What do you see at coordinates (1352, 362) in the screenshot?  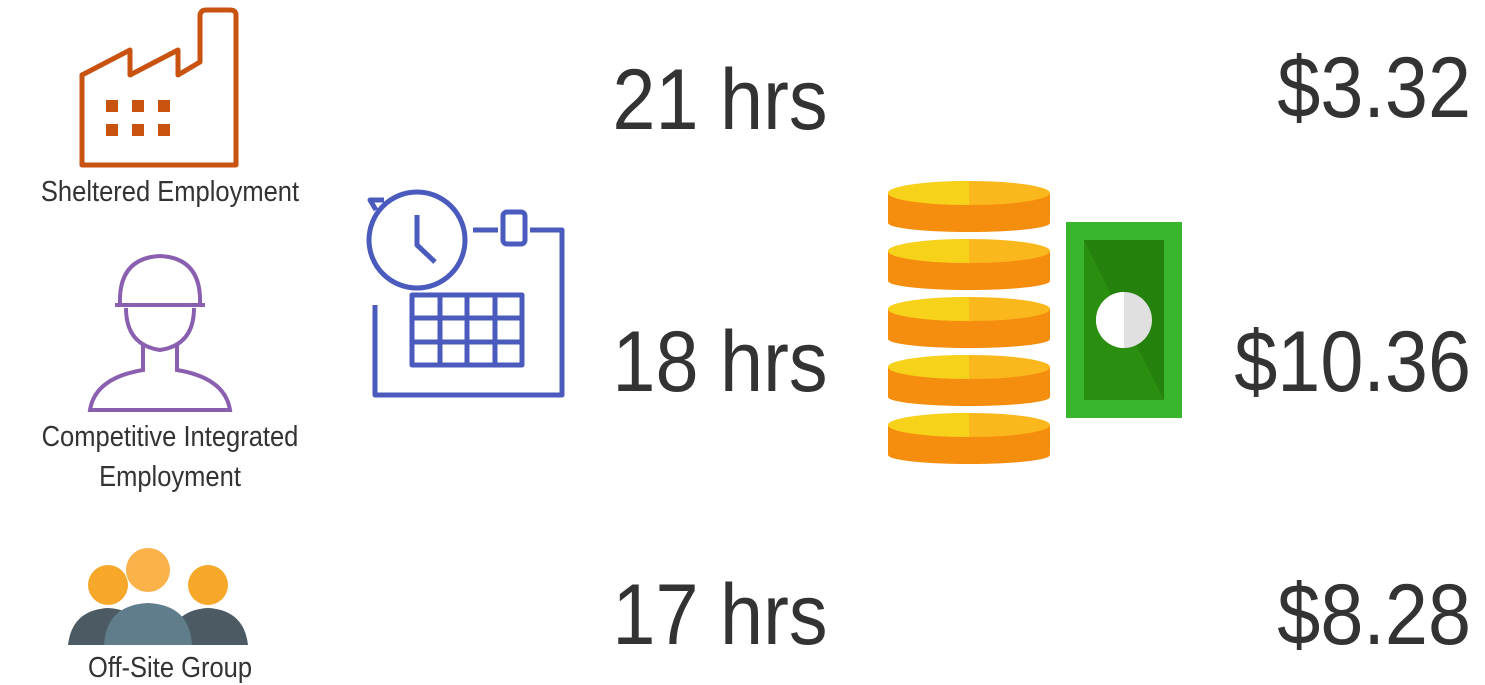 I see `wage: $10.36` at bounding box center [1352, 362].